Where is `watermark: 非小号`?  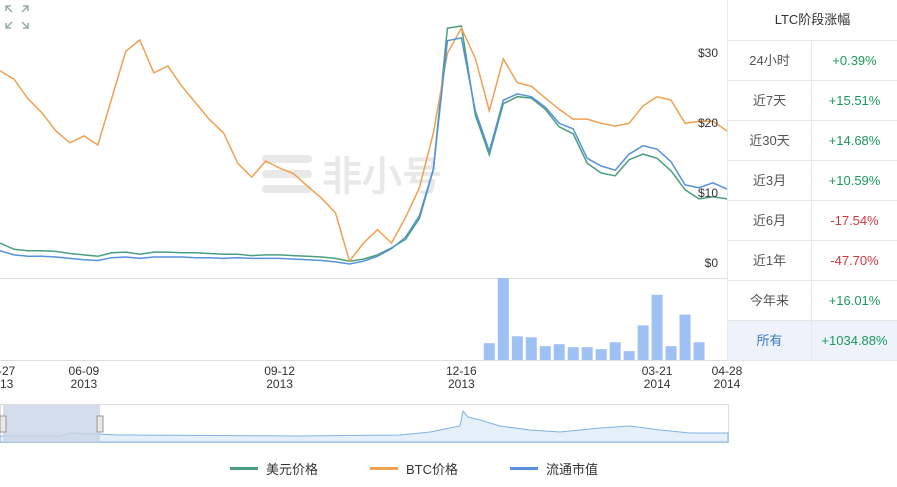 watermark: 非小号 is located at coordinates (352, 177).